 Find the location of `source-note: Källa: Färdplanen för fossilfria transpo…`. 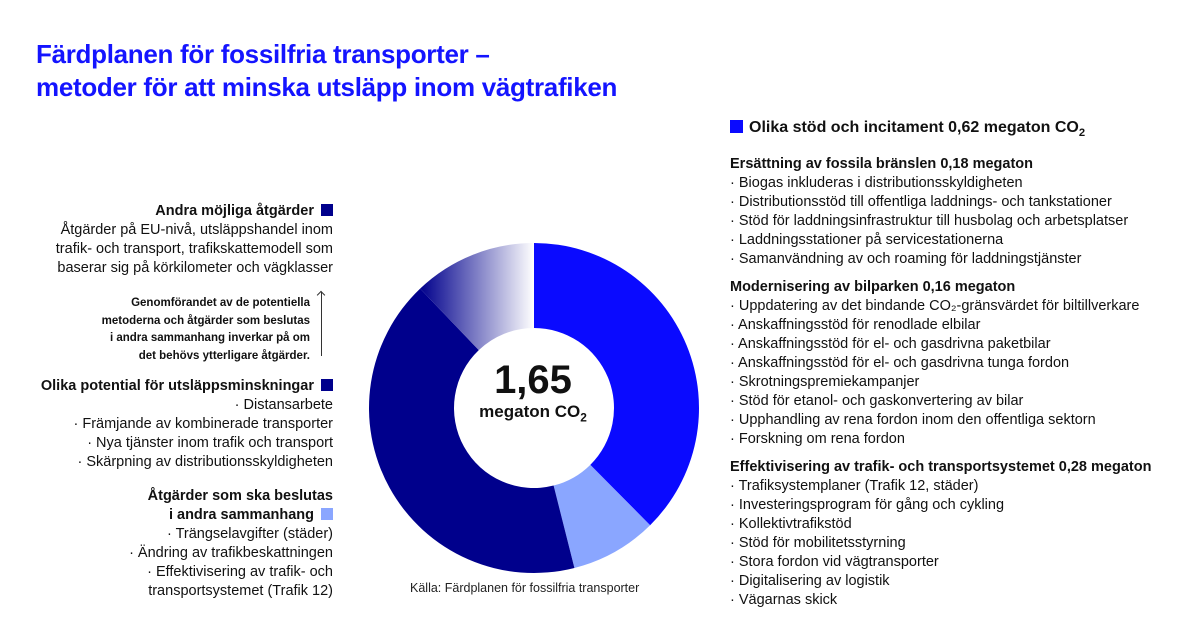

source-note: Källa: Färdplanen för fossilfria transpo… is located at coordinates (525, 588).